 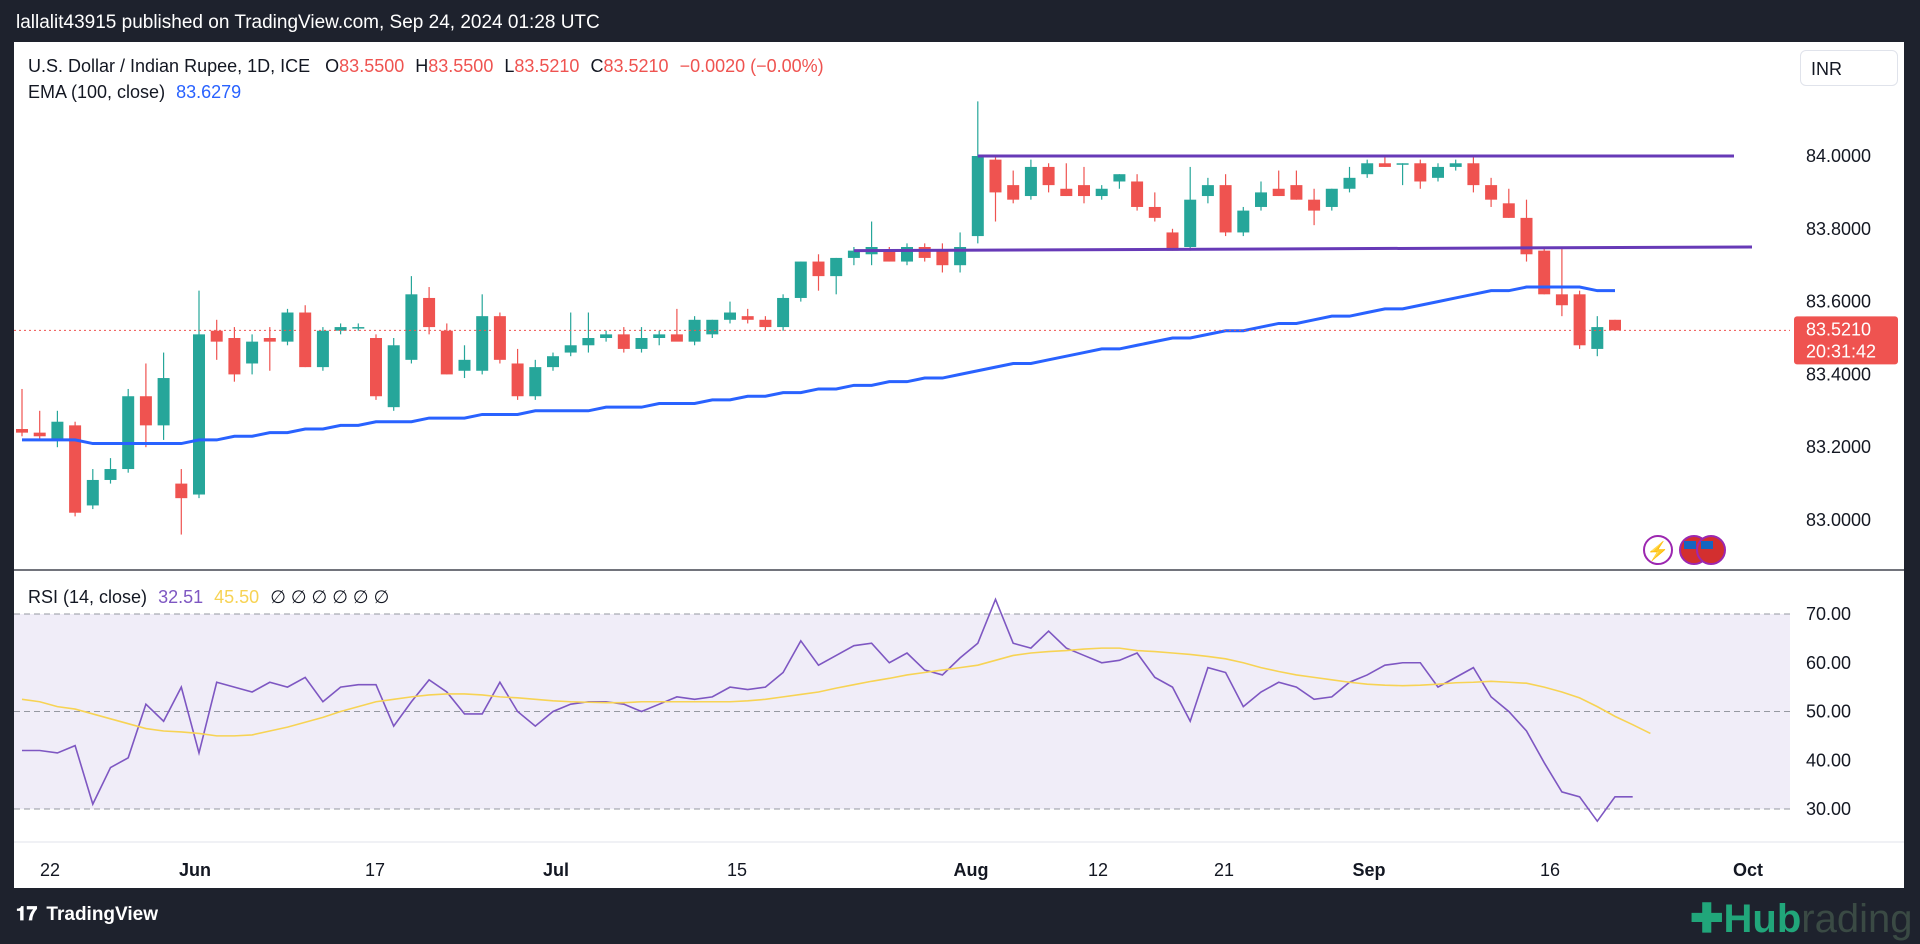 I want to click on rsi-tick-label: 50.00, so click(x=1828, y=712).